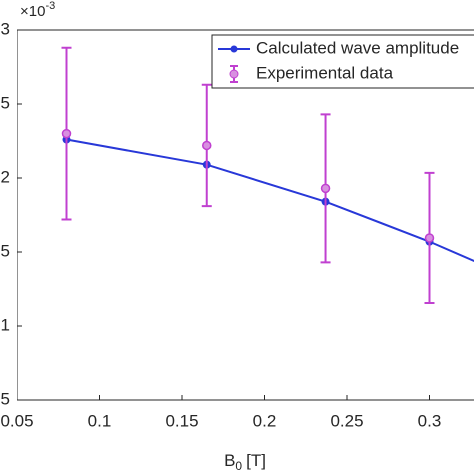  Describe the element at coordinates (5, 398) in the screenshot. I see `y-tick-label: 0.5` at that location.